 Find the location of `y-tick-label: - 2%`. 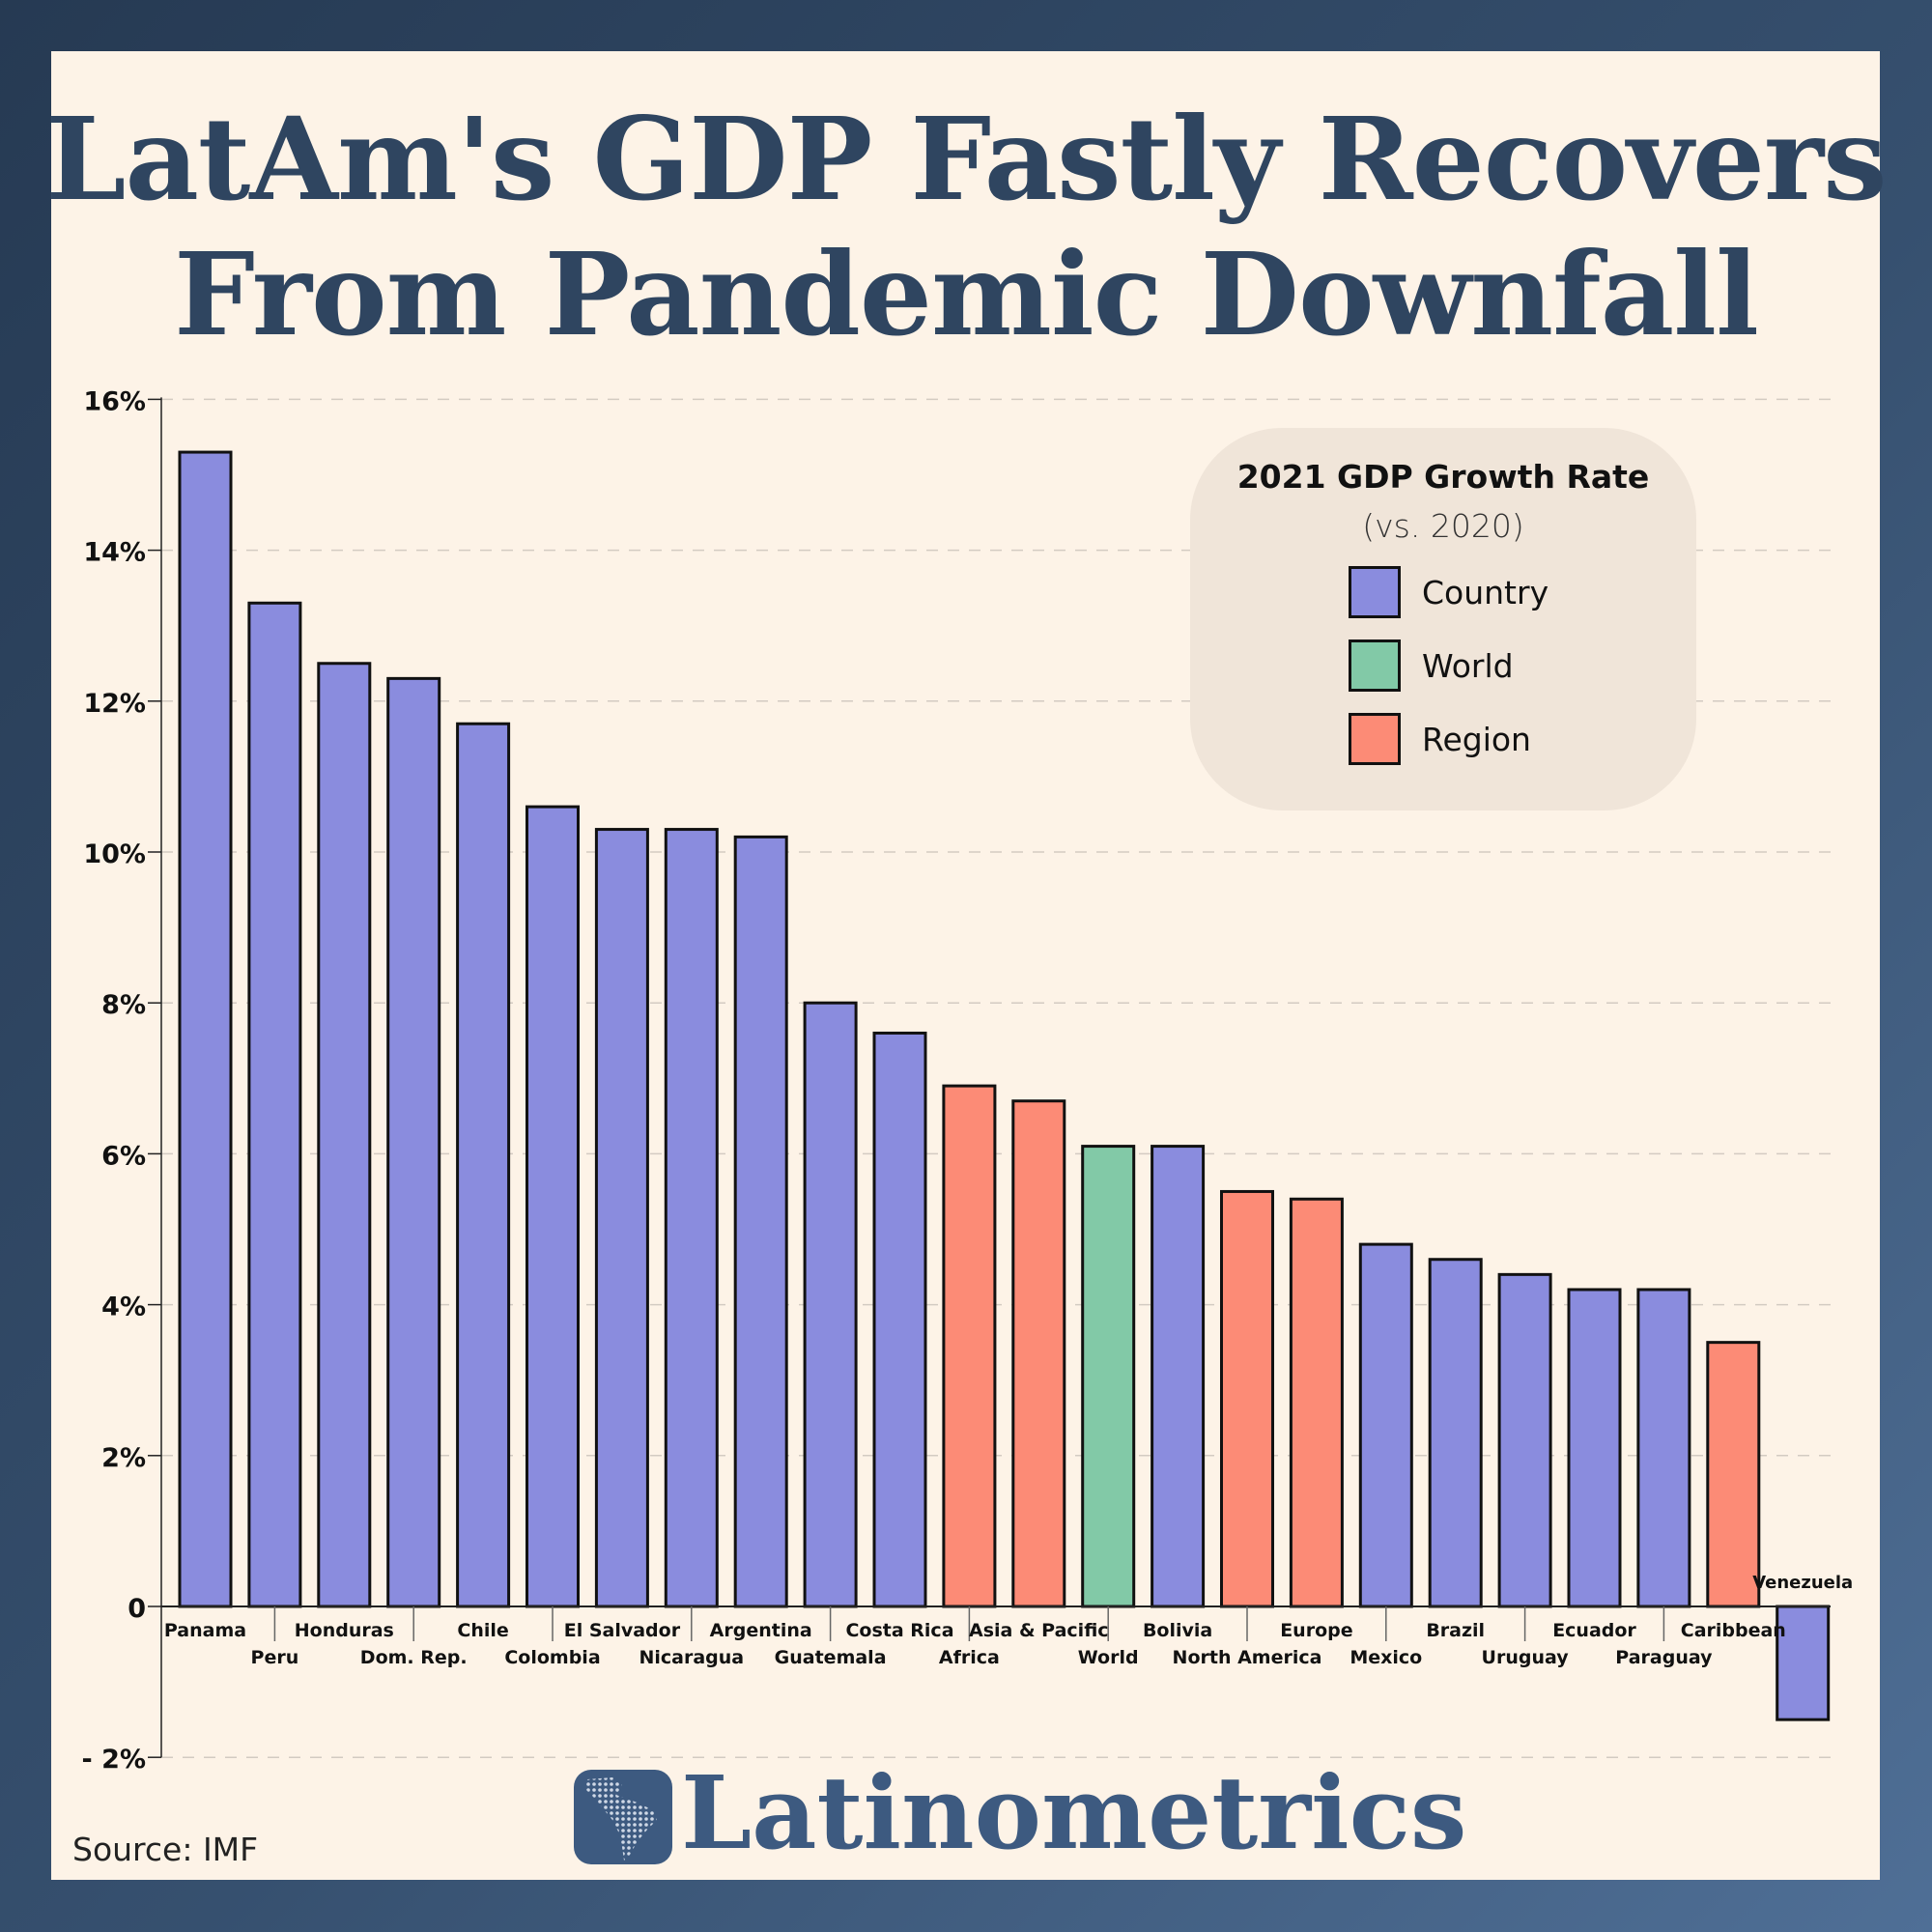

y-tick-label: - 2% is located at coordinates (114, 1760).